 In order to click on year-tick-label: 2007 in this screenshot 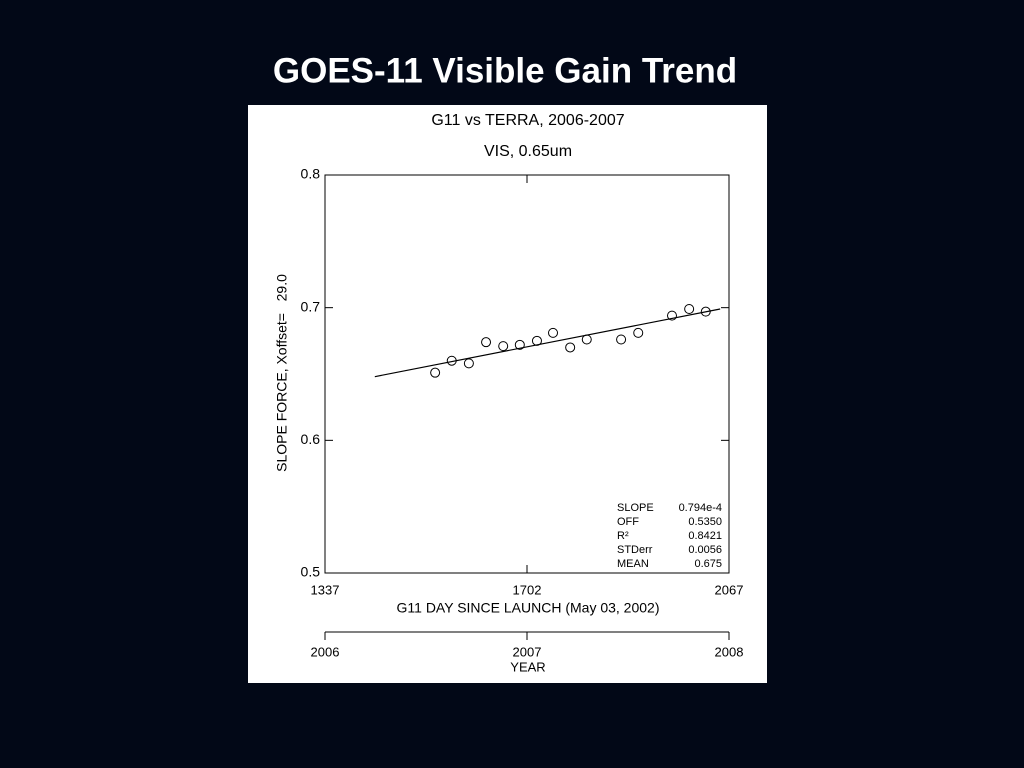, I will do `click(527, 651)`.